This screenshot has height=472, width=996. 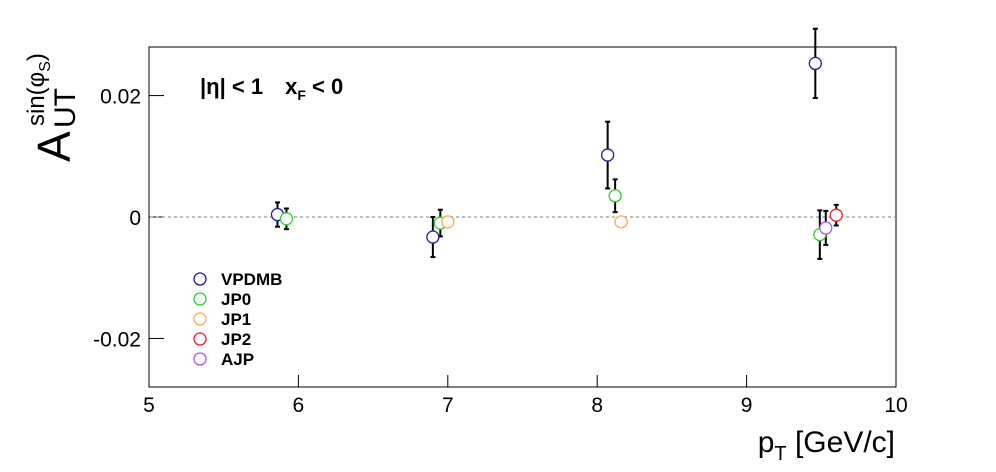 I want to click on y-label-main: A, so click(x=54, y=146).